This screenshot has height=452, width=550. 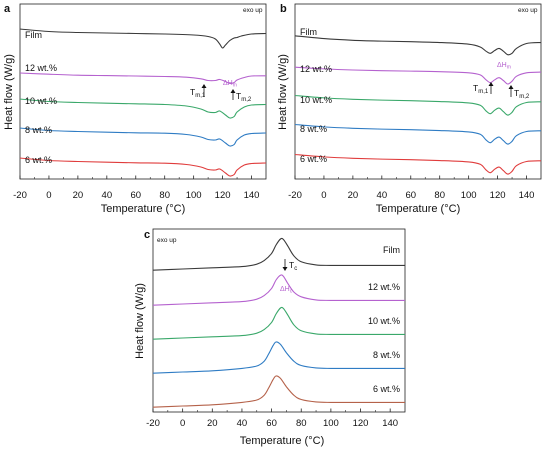 I want to click on panel-b-dhm: ΔHm, so click(x=504, y=66).